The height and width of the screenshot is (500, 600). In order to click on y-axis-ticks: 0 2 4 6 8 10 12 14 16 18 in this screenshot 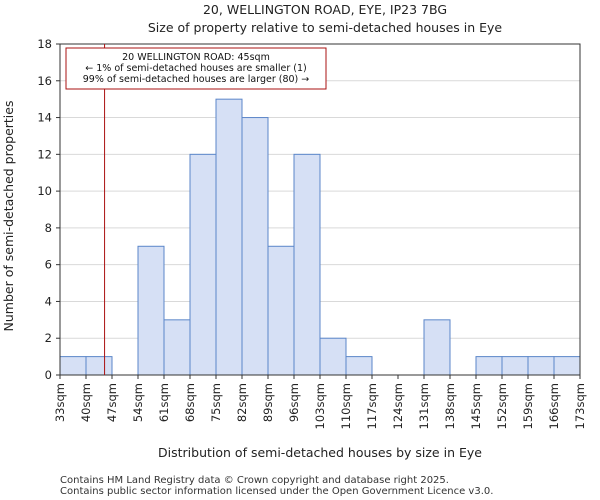, I will do `click(48, 209)`.